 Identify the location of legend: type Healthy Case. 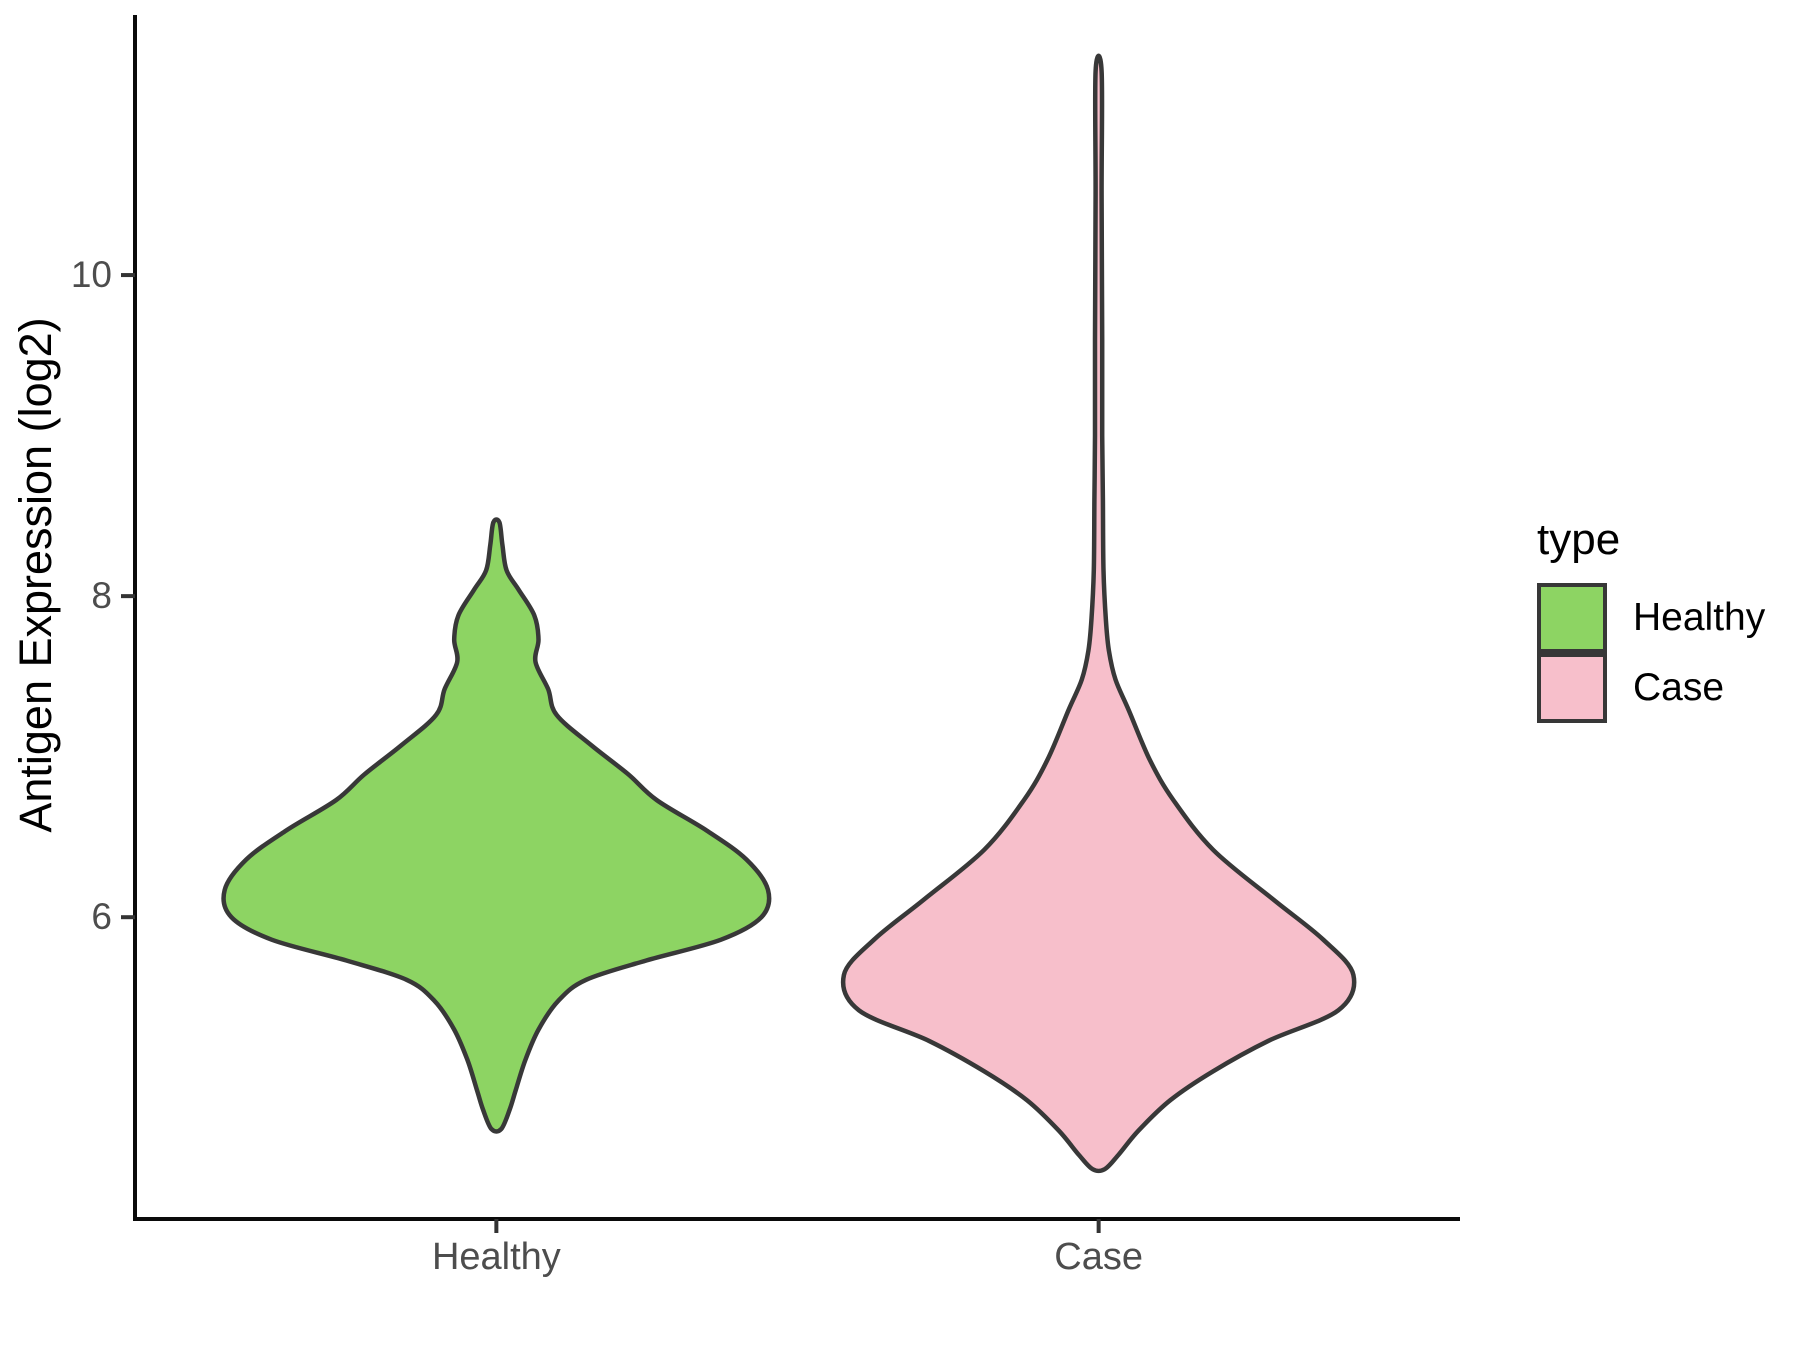
(1667, 618).